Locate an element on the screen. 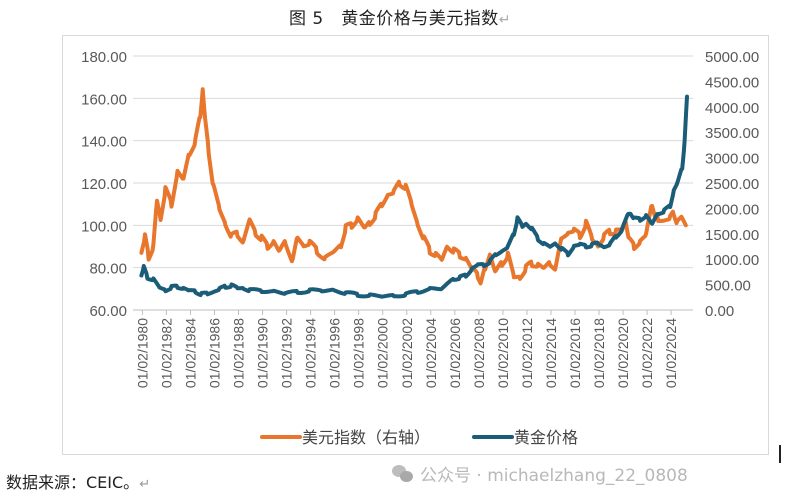  right-axis-tick: 3500.00 is located at coordinates (732, 133).